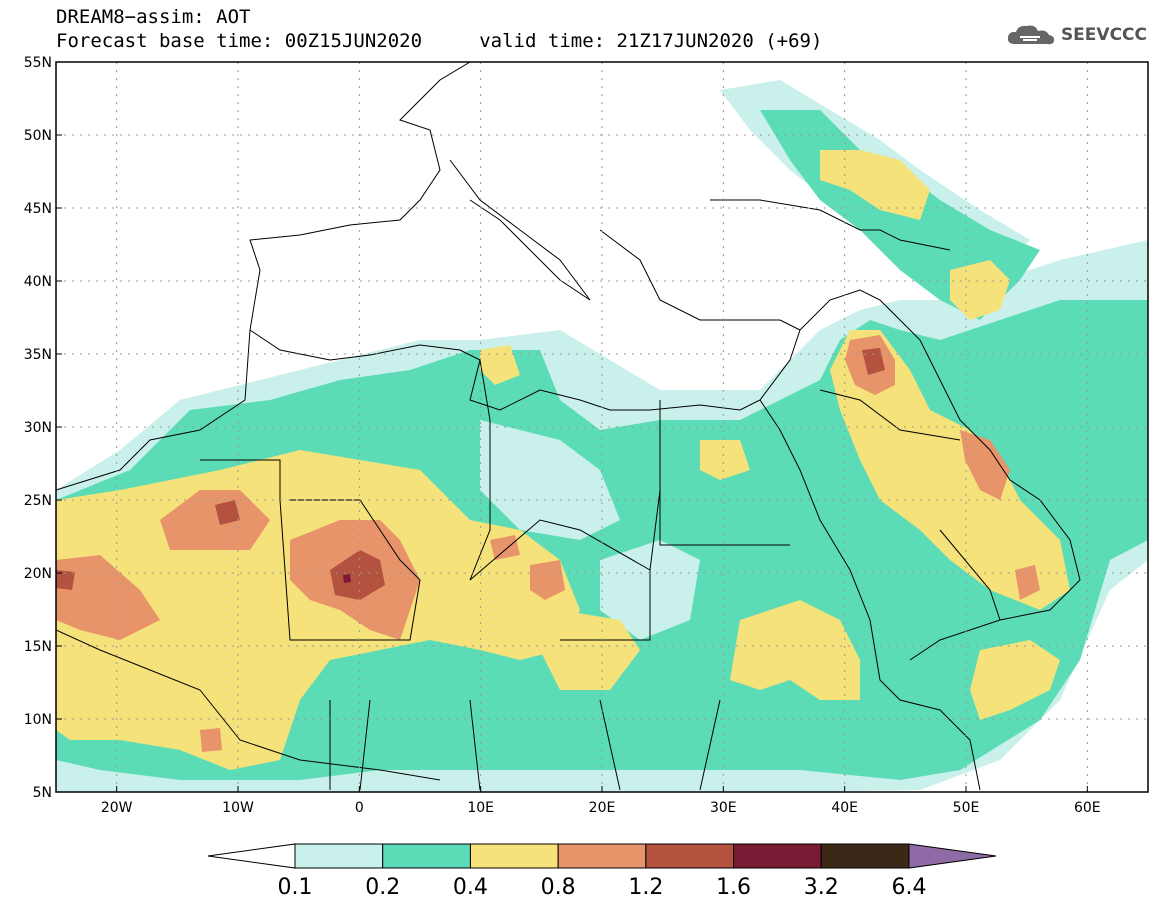 This screenshot has width=1165, height=905. Describe the element at coordinates (347, 578) in the screenshot. I see `aot-band-3.2` at that location.